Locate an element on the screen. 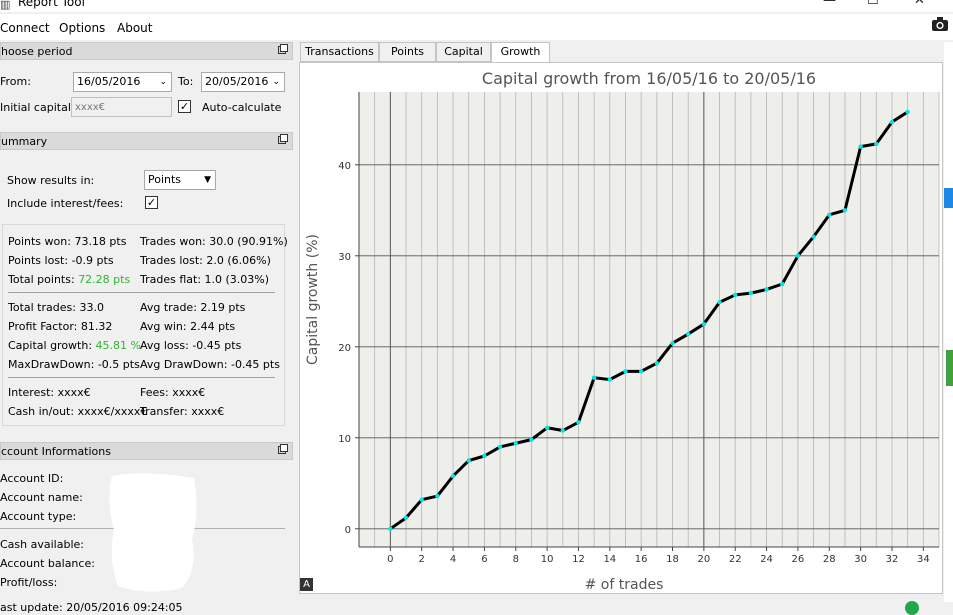 This screenshot has width=953, height=615. initial-capital-input is located at coordinates (121, 107).